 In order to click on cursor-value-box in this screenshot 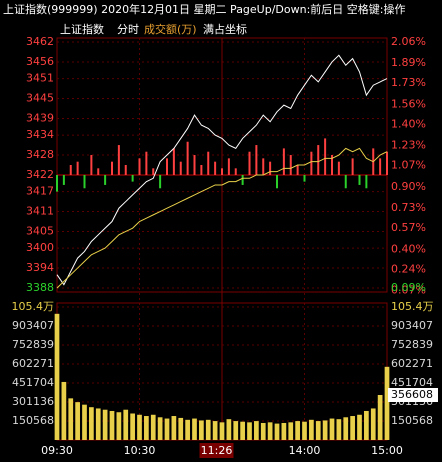, I will do `click(413, 395)`.